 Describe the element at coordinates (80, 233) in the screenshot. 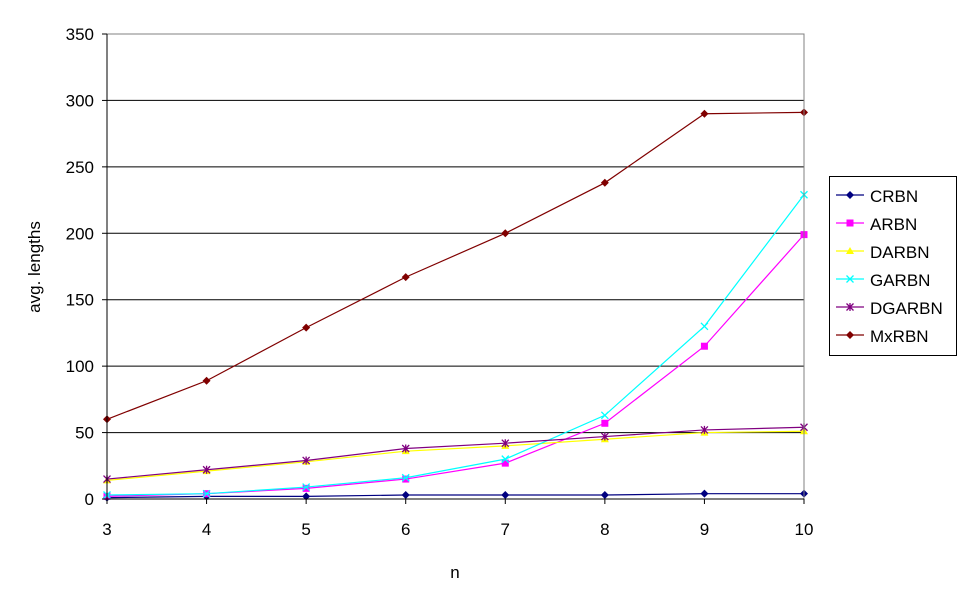

I see `y-tick-label: 200` at that location.